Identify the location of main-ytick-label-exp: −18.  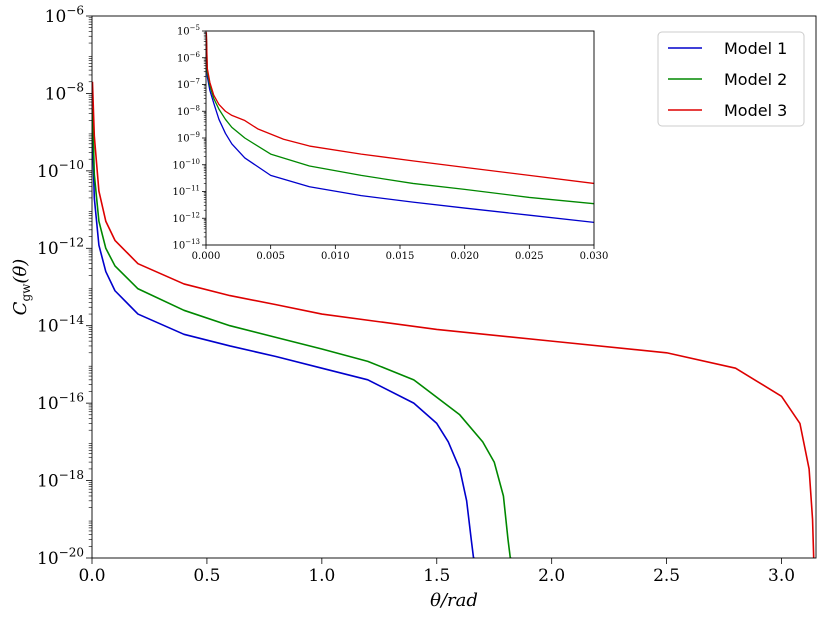
(71, 475).